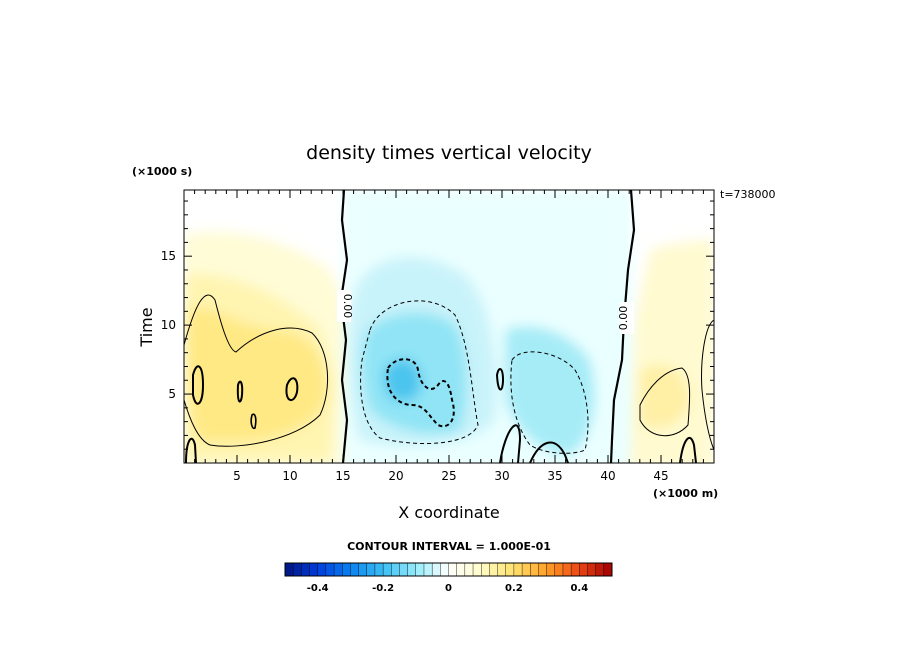 The image size is (904, 654). What do you see at coordinates (500, 379) in the screenshot?
I see `mid-closed-contour` at bounding box center [500, 379].